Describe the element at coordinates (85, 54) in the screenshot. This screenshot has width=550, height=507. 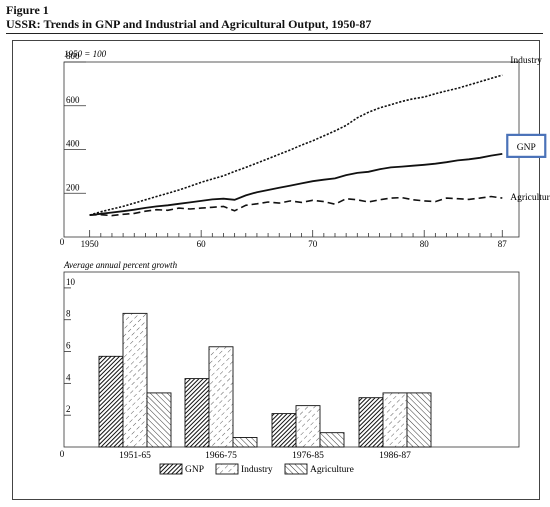
I see `line-chart-subtitle: 1950 = 100` at that location.